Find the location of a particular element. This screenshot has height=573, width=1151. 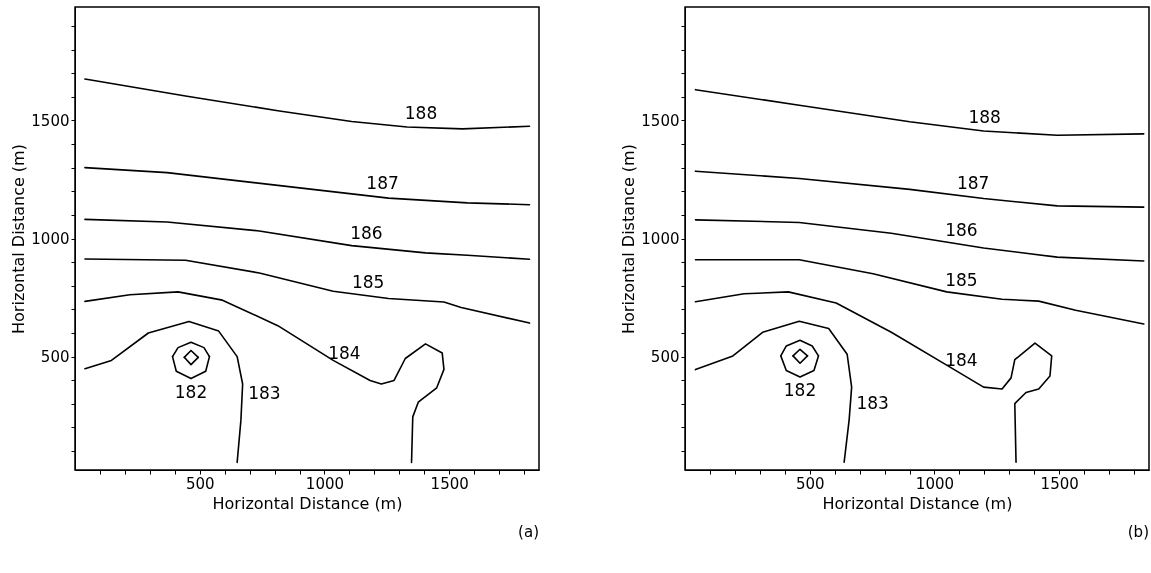

text: (b) is located at coordinates (1138, 532).